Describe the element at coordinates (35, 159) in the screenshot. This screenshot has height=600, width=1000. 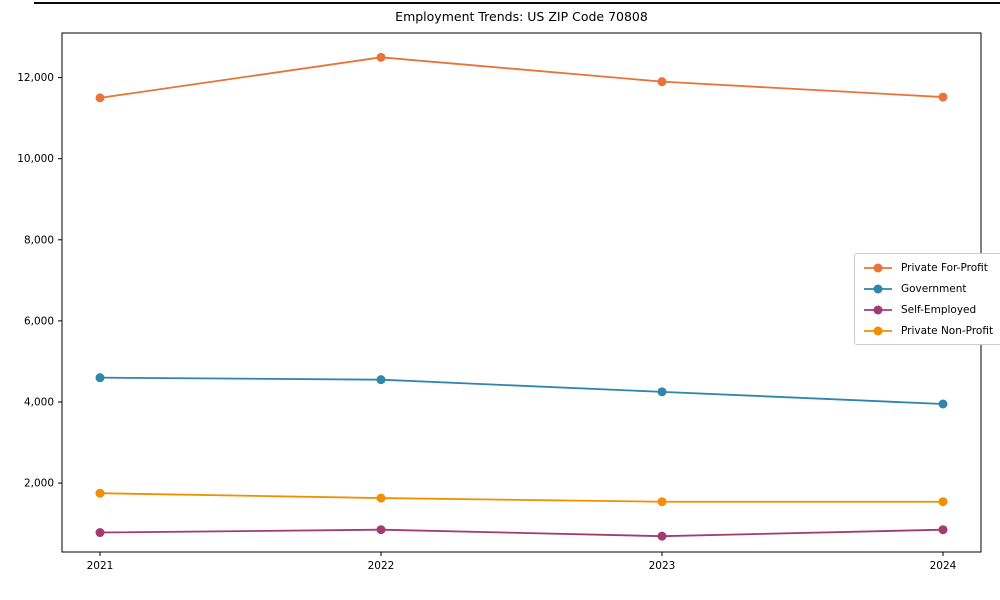
I see `y-tick-label: 10,000` at that location.